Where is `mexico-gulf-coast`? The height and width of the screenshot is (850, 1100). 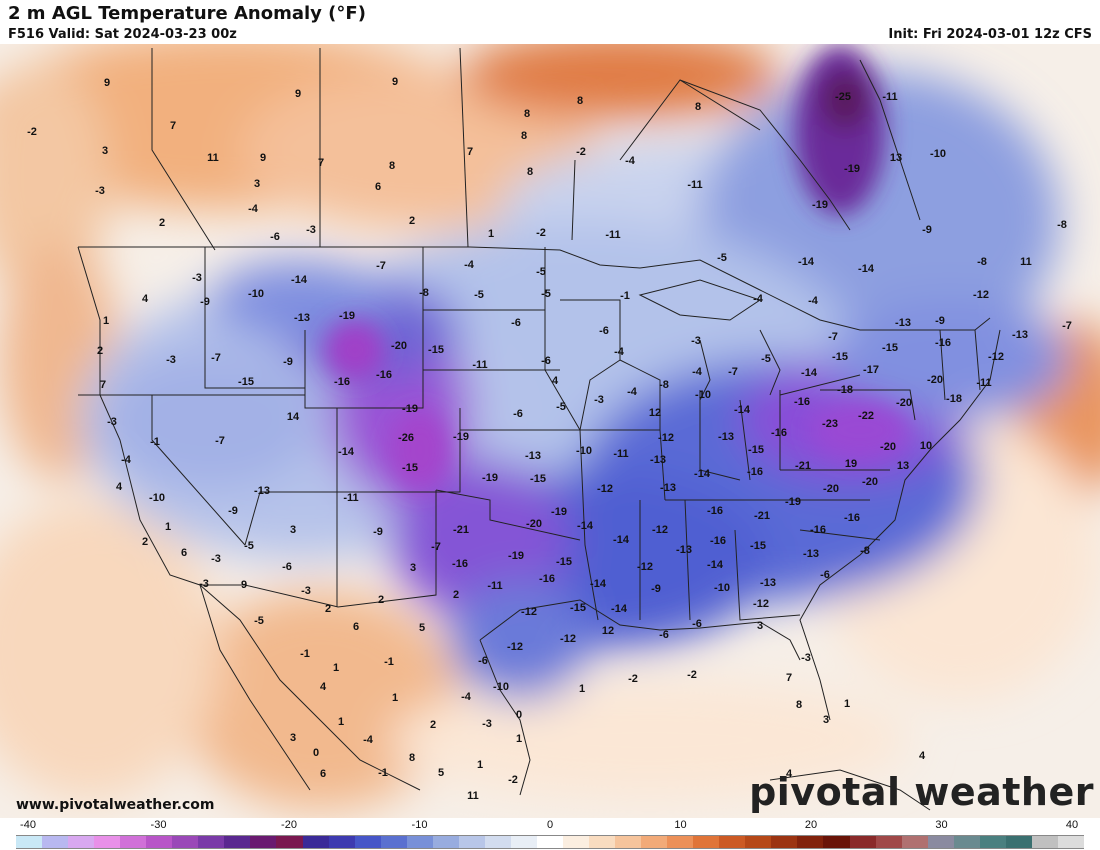 mexico-gulf-coast is located at coordinates (505, 717).